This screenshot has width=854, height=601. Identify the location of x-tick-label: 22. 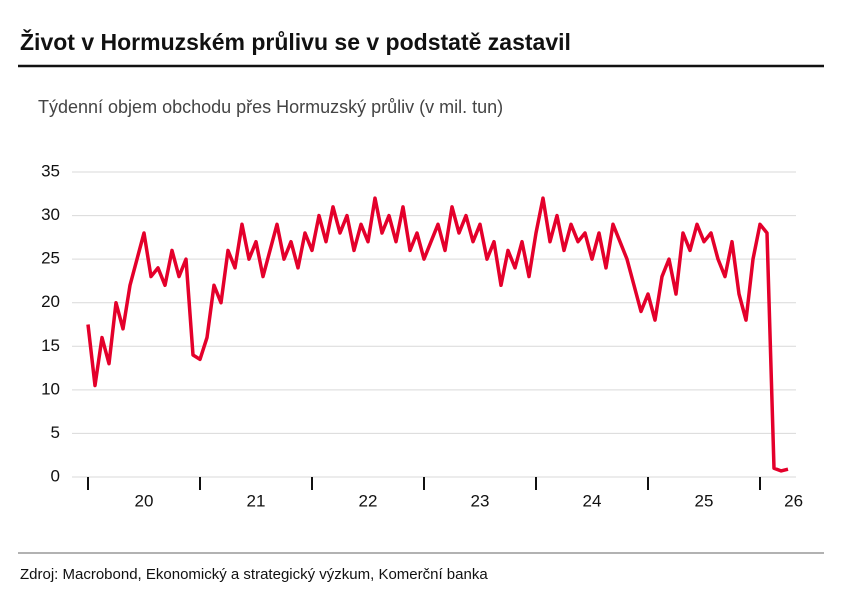
(368, 500).